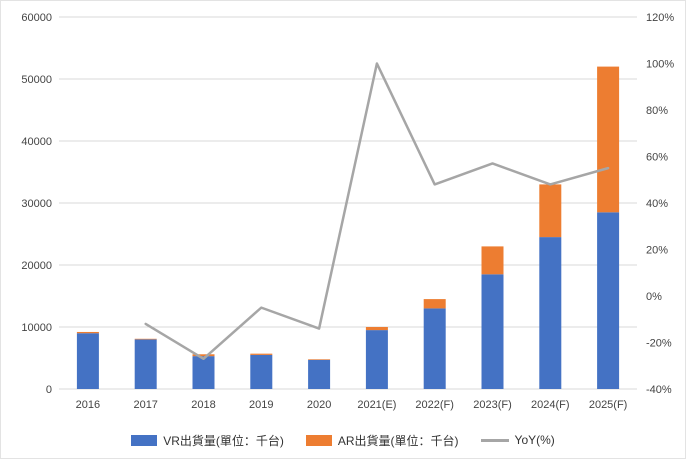 The height and width of the screenshot is (459, 686). What do you see at coordinates (494, 440) in the screenshot?
I see `yoy-series-swatch-icon` at bounding box center [494, 440].